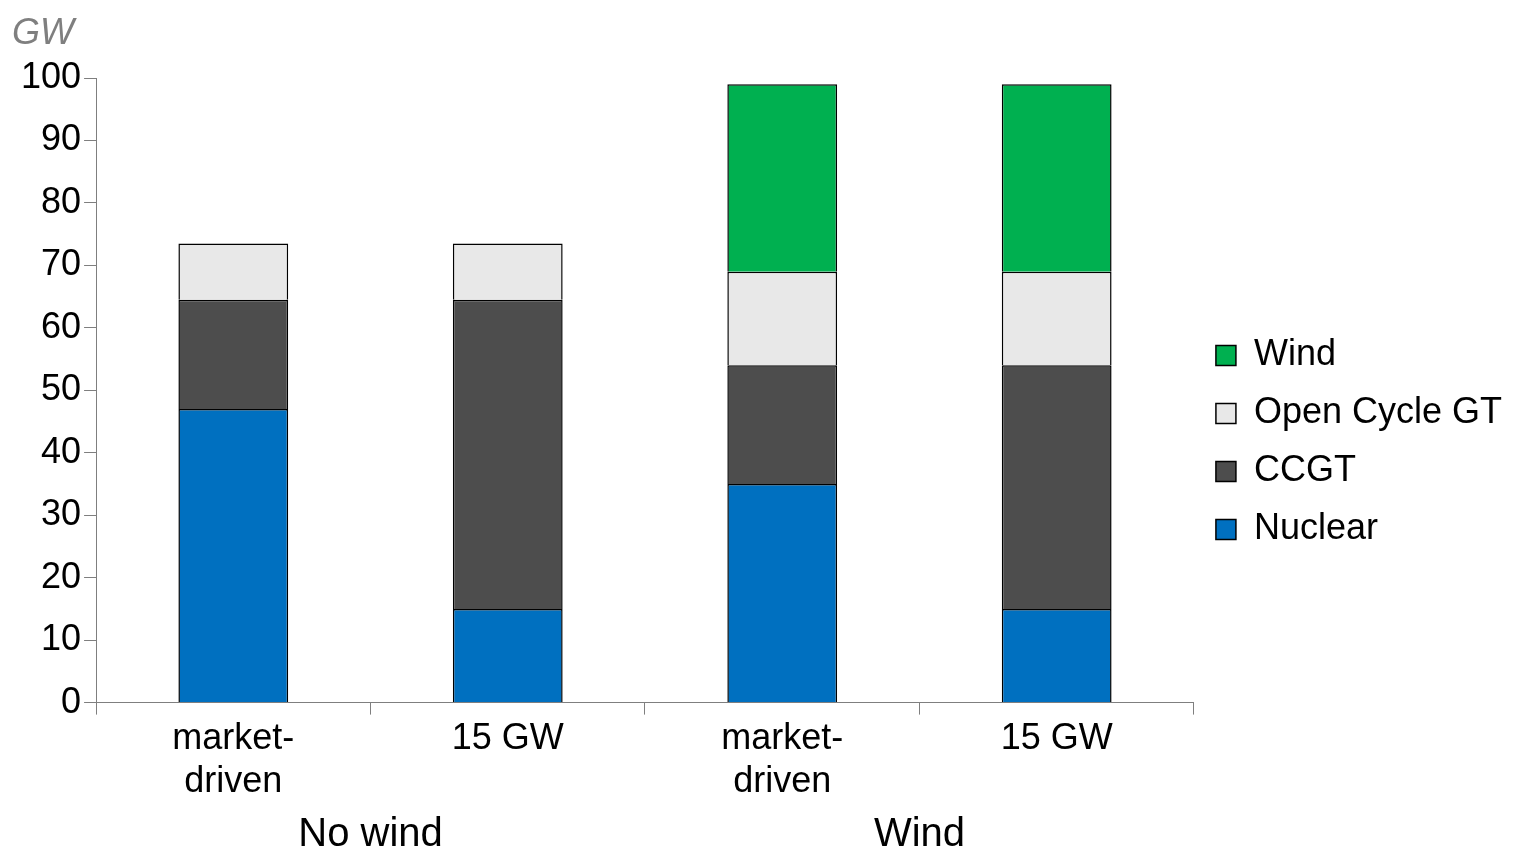  What do you see at coordinates (61, 200) in the screenshot?
I see `y-tick-label: 80` at bounding box center [61, 200].